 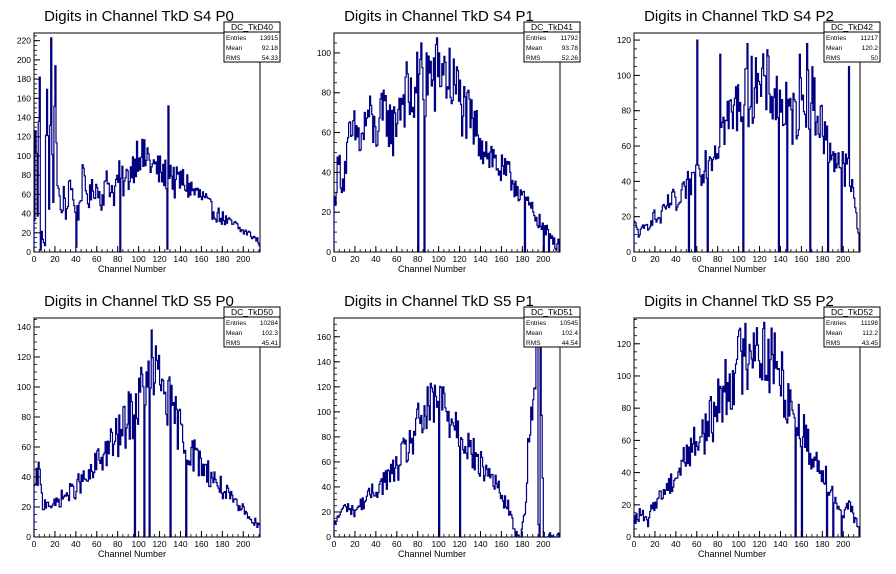 What do you see at coordinates (552, 27) in the screenshot?
I see `stats-box-name: DC_TkD41` at bounding box center [552, 27].